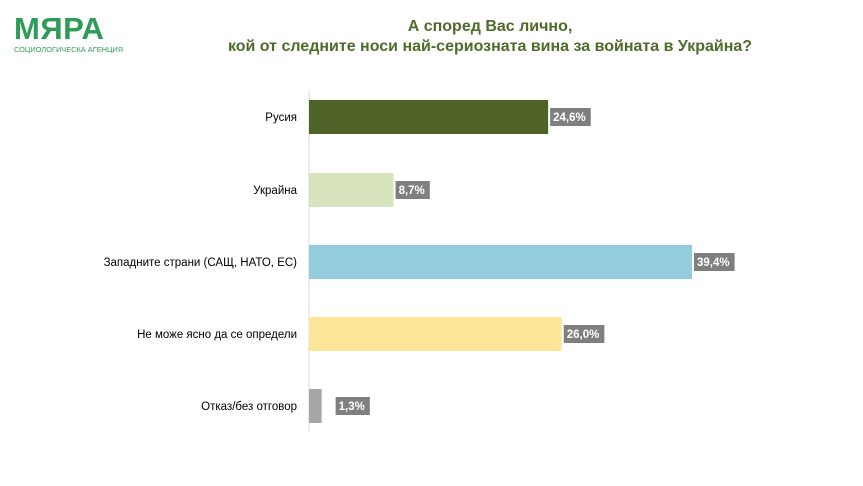 This screenshot has width=863, height=486. I want to click on data-label-2: 8,7%, so click(412, 191).